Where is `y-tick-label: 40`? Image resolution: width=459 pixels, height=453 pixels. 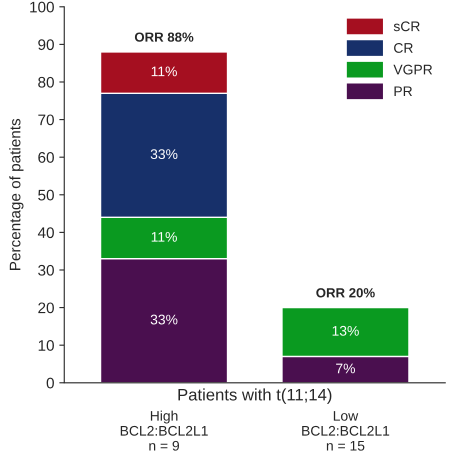
y-tick-label: 40 is located at coordinates (46, 232).